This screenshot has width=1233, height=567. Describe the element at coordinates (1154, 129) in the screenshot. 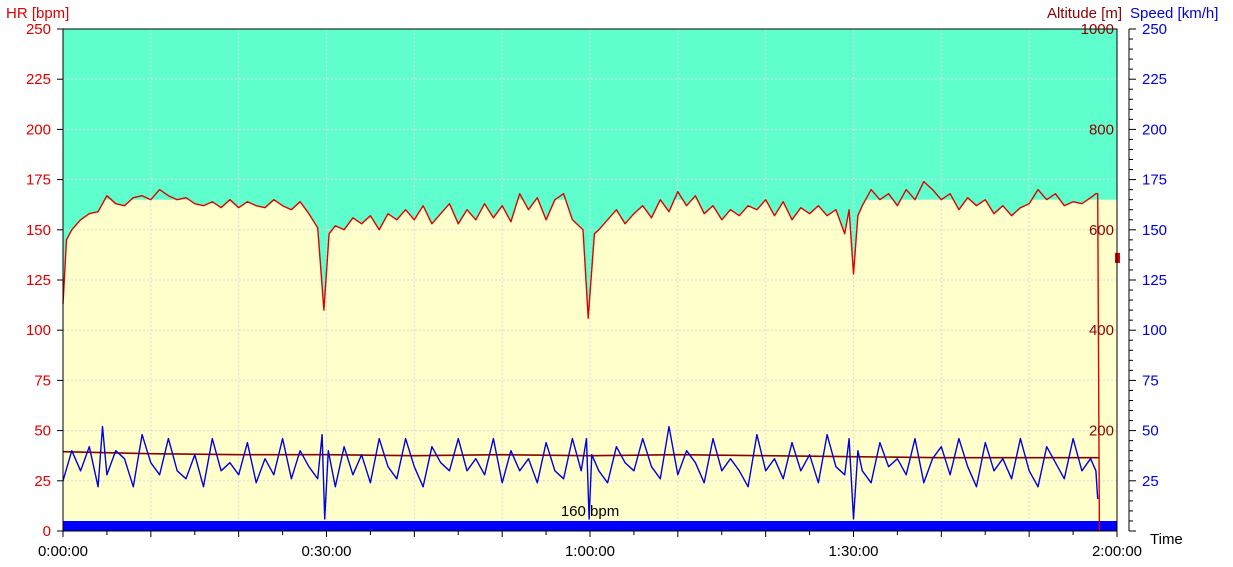

I see `speed-tick-label: 200` at that location.